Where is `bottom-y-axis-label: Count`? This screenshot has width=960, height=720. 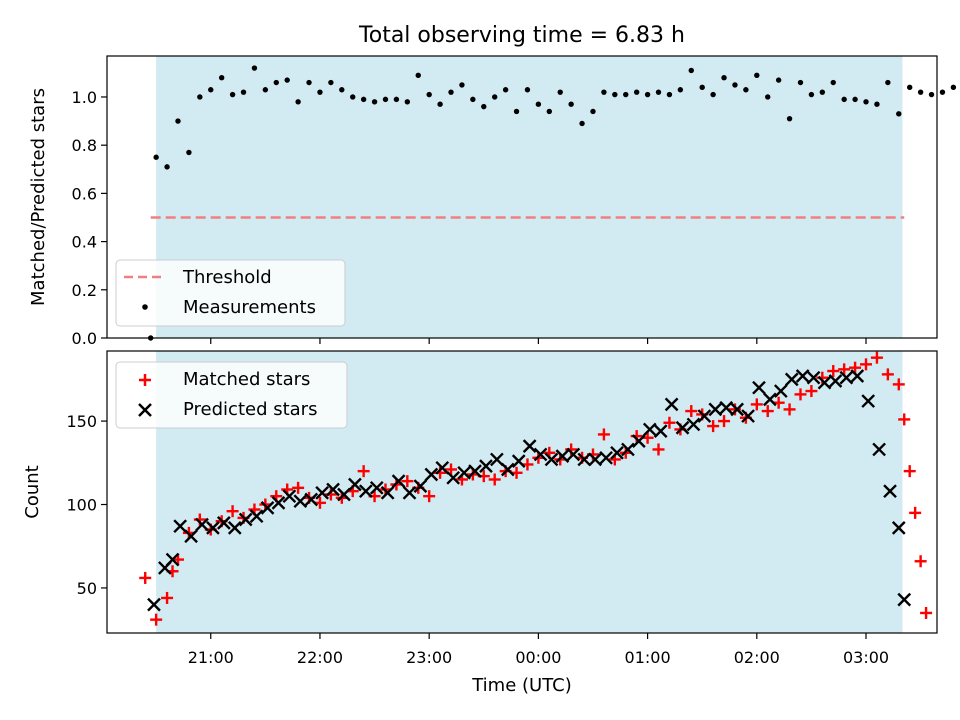 bottom-y-axis-label: Count is located at coordinates (32, 491).